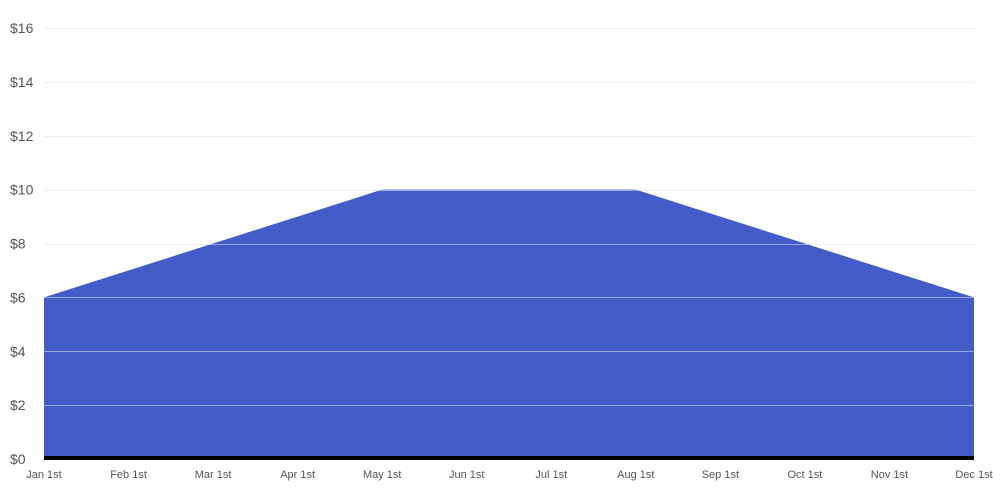  I want to click on x-axis-baseline, so click(509, 458).